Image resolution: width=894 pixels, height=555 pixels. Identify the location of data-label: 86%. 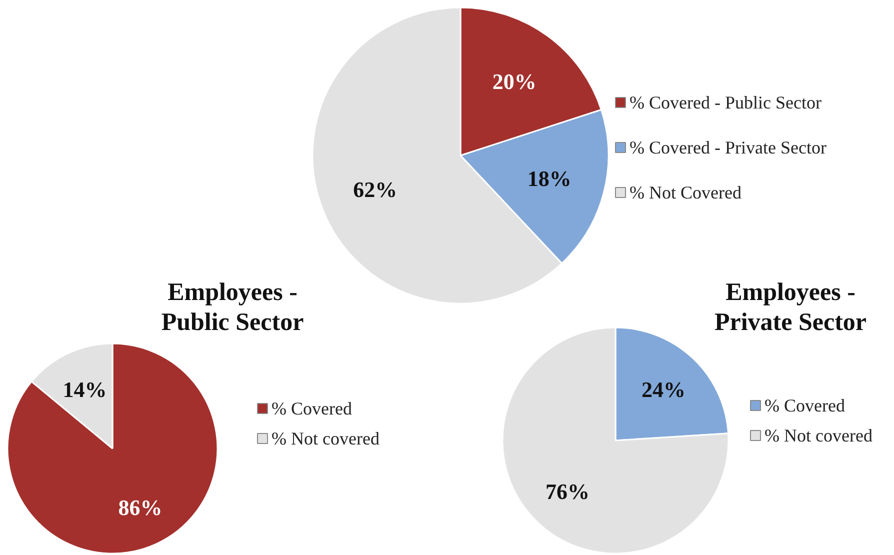
(140, 507).